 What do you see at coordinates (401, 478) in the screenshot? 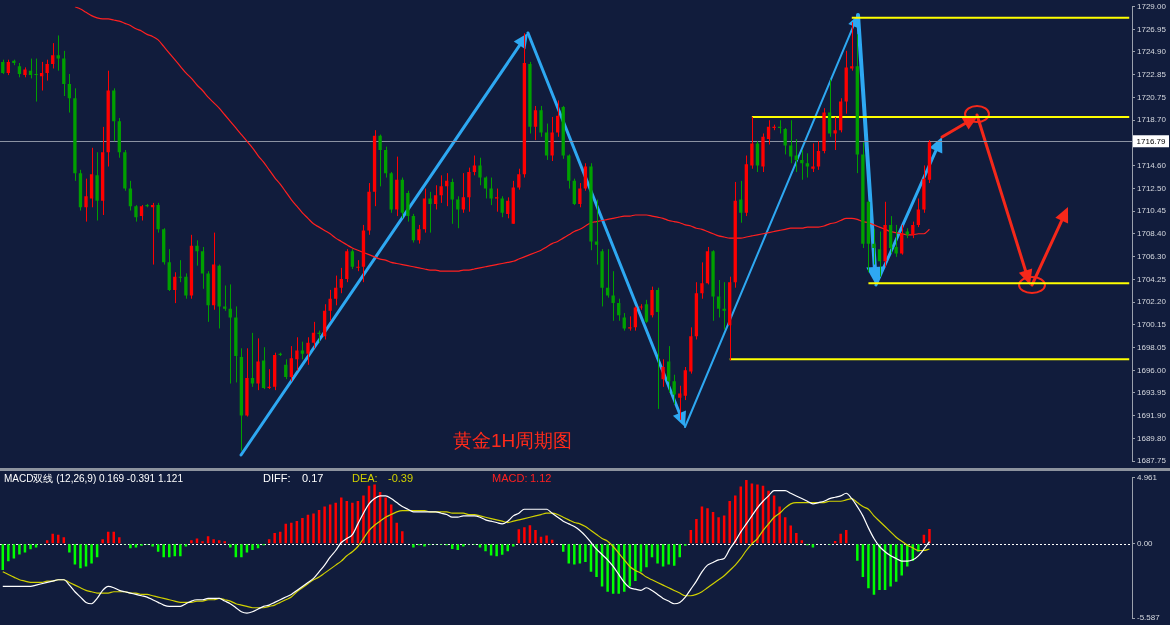
I see `annotation: -0.39` at bounding box center [401, 478].